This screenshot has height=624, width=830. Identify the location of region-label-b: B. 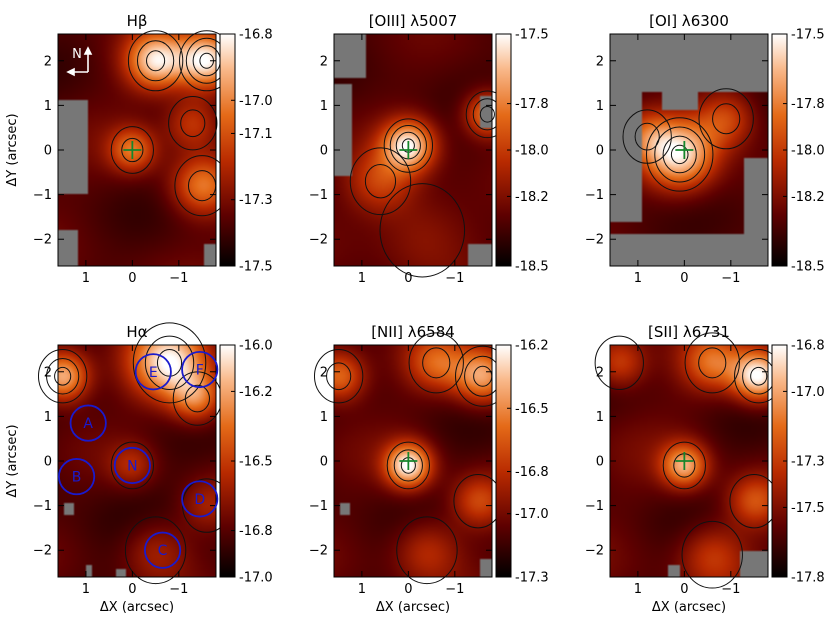
(77, 478).